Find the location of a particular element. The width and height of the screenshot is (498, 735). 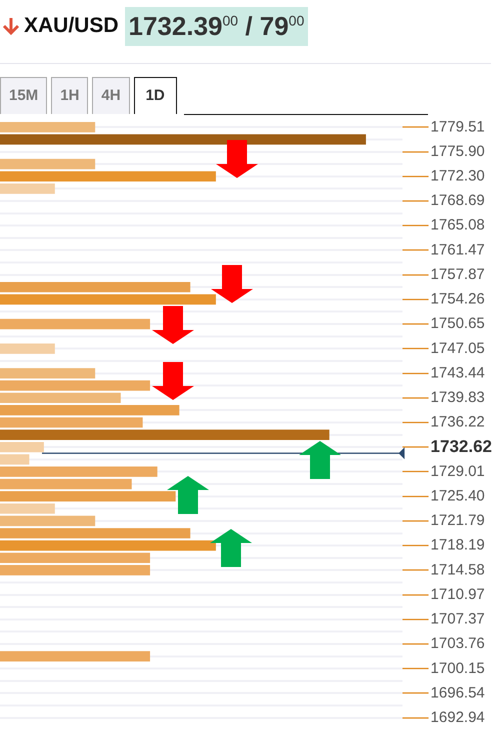

y-tick-label: 1761.47 is located at coordinates (457, 249).